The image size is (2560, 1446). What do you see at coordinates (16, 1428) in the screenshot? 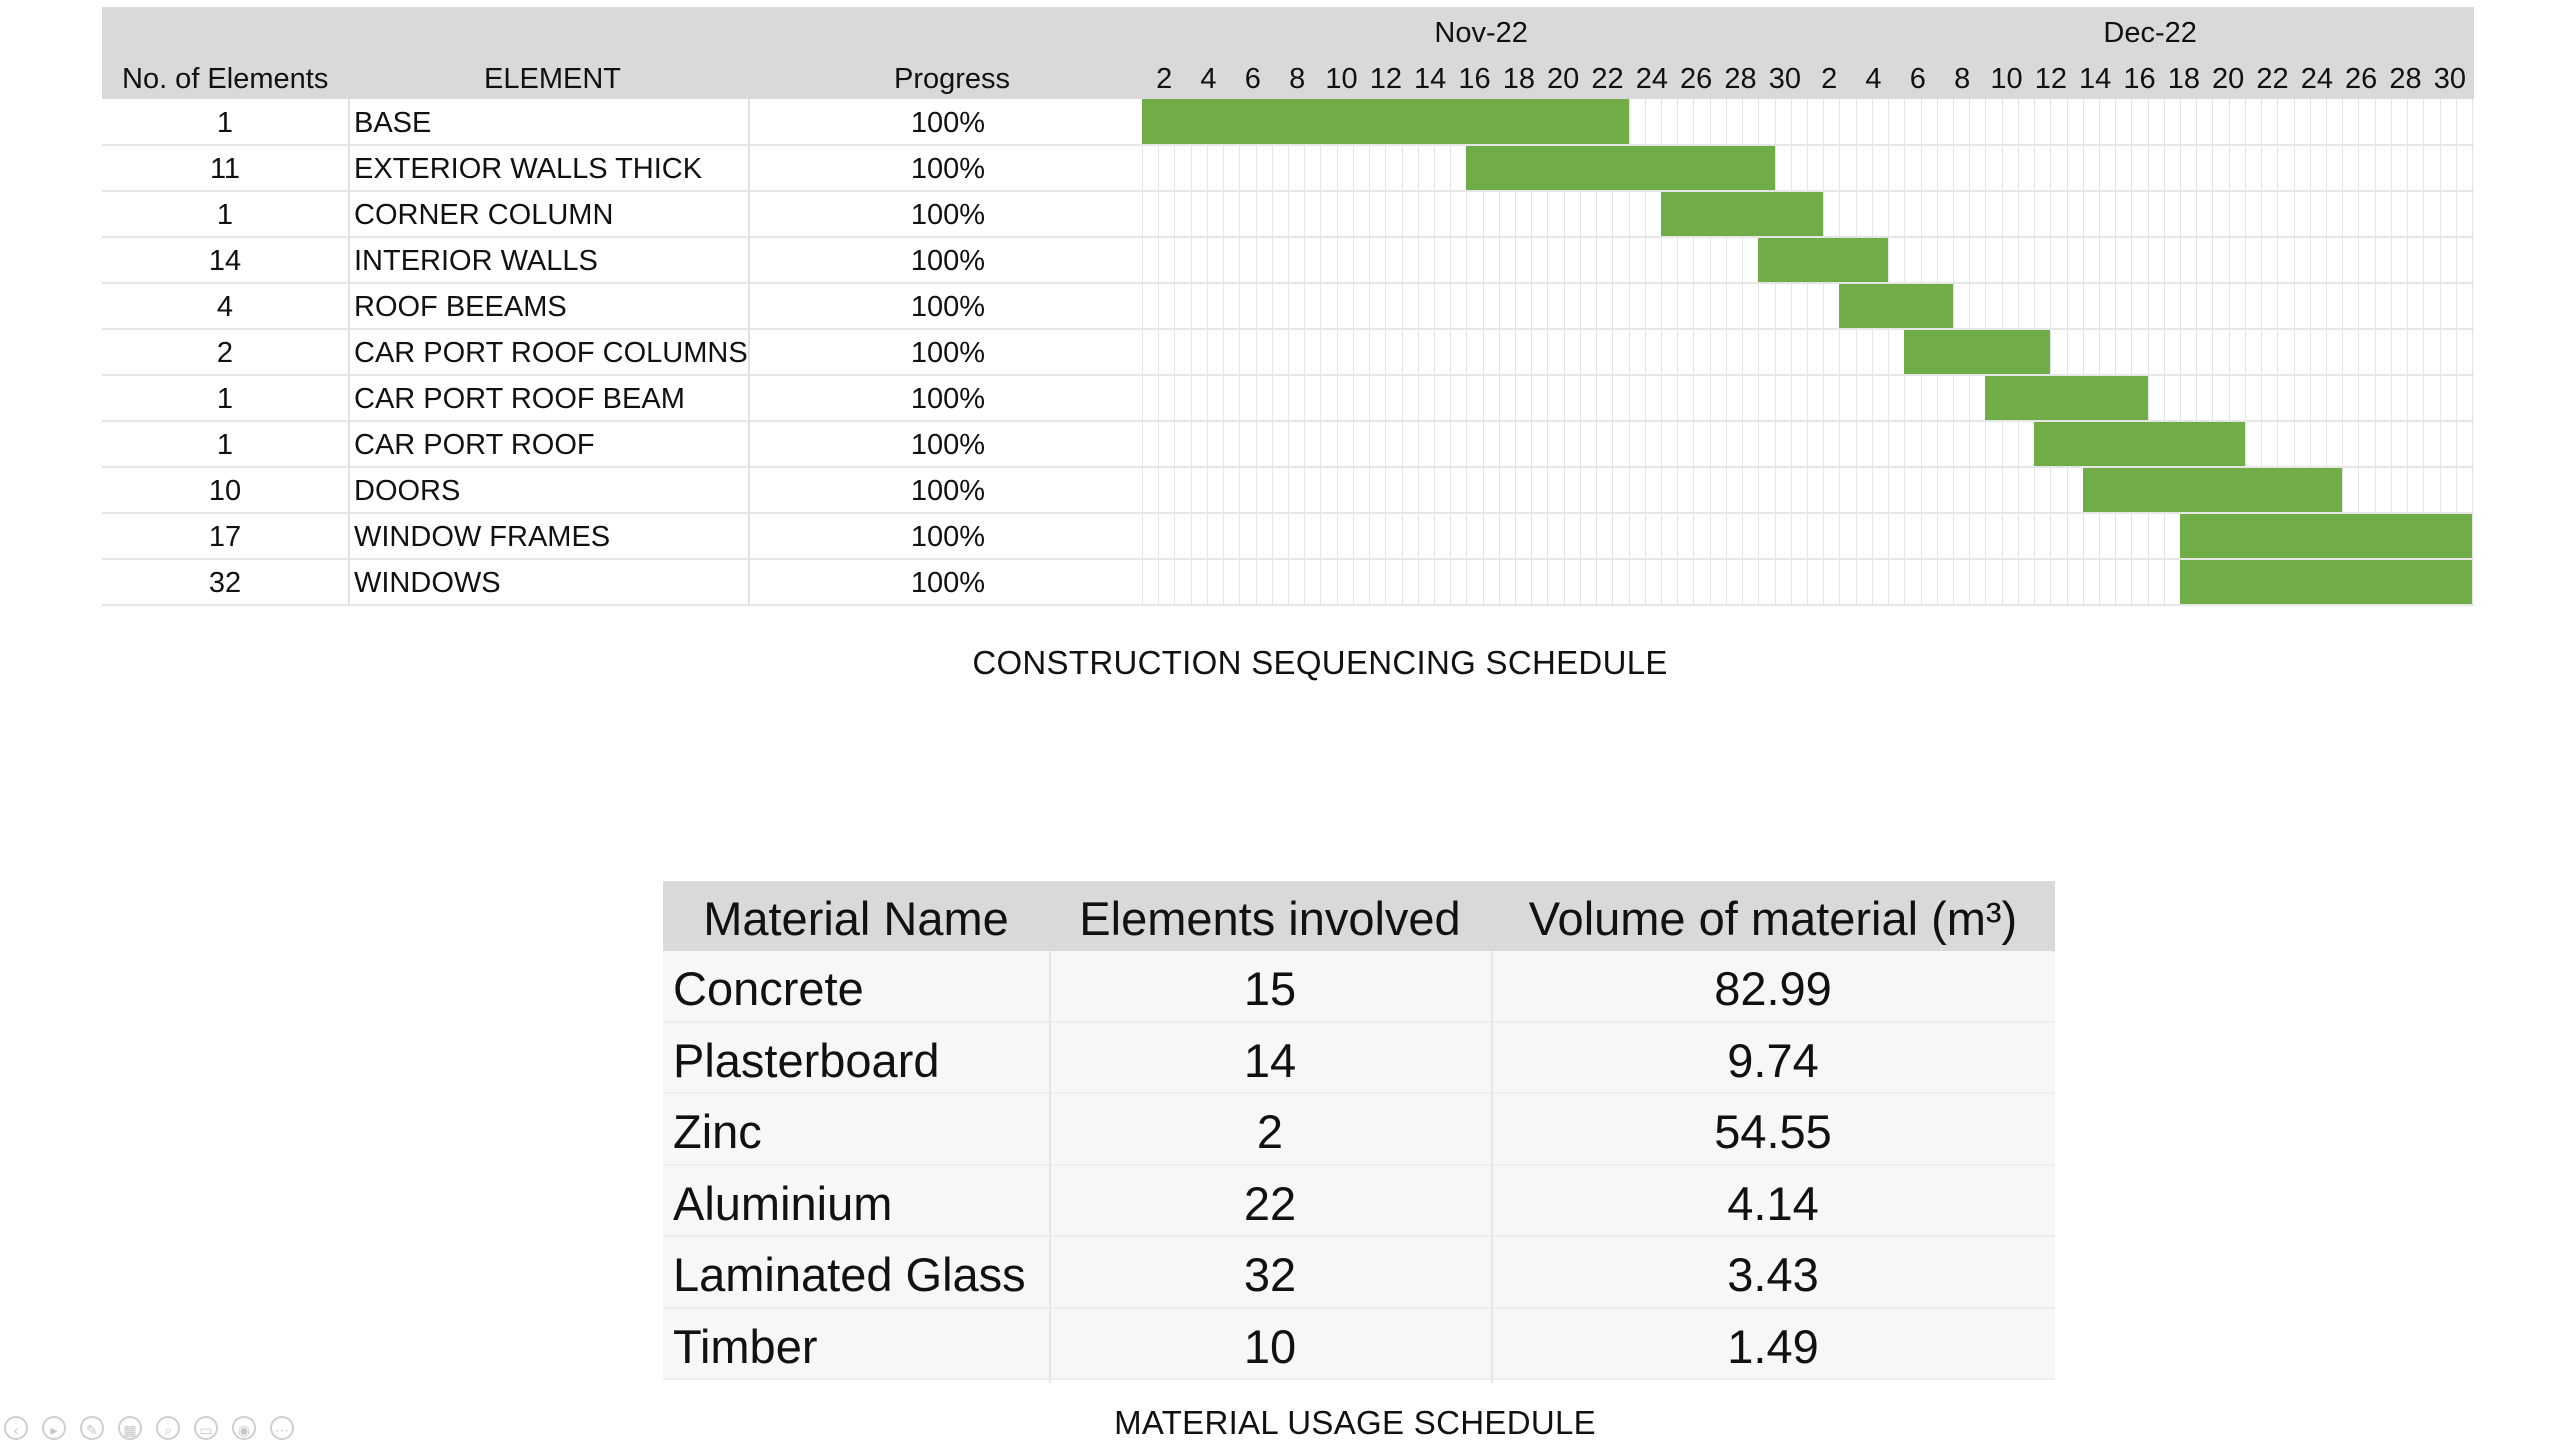
I see `prev-icon: ‹` at bounding box center [16, 1428].